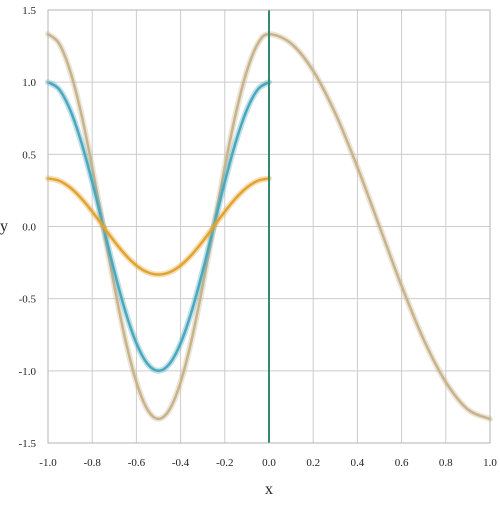 The height and width of the screenshot is (510, 500). What do you see at coordinates (92, 463) in the screenshot?
I see `x-tick-label: -0.8` at bounding box center [92, 463].